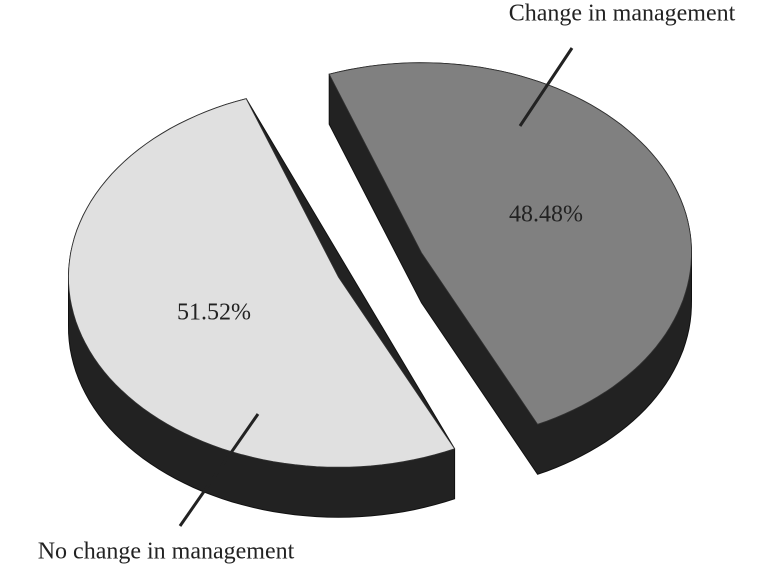 Image resolution: width=774 pixels, height=573 pixels. What do you see at coordinates (546, 215) in the screenshot?
I see `value-label: 48.48%` at bounding box center [546, 215].